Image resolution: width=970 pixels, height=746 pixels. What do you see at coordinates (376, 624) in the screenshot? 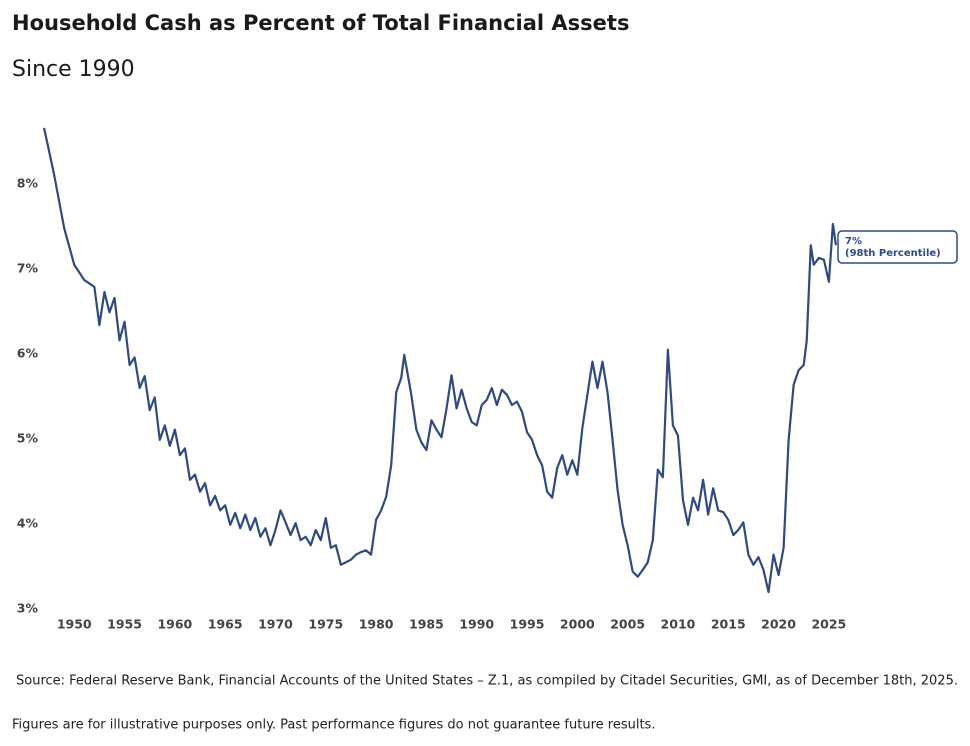
I see `x-tick-label: 1980` at bounding box center [376, 624].